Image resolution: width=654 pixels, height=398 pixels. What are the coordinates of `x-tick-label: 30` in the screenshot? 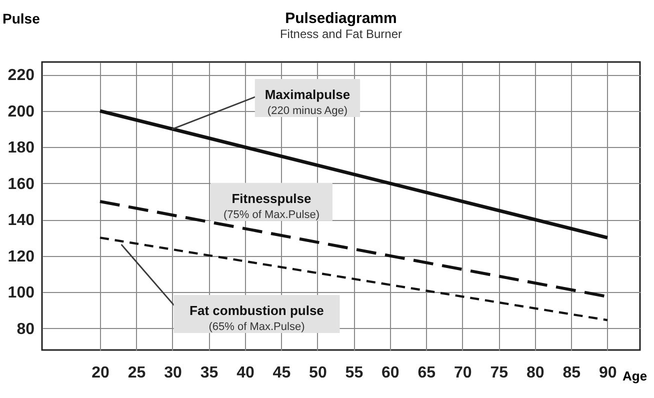 It's located at (173, 373).